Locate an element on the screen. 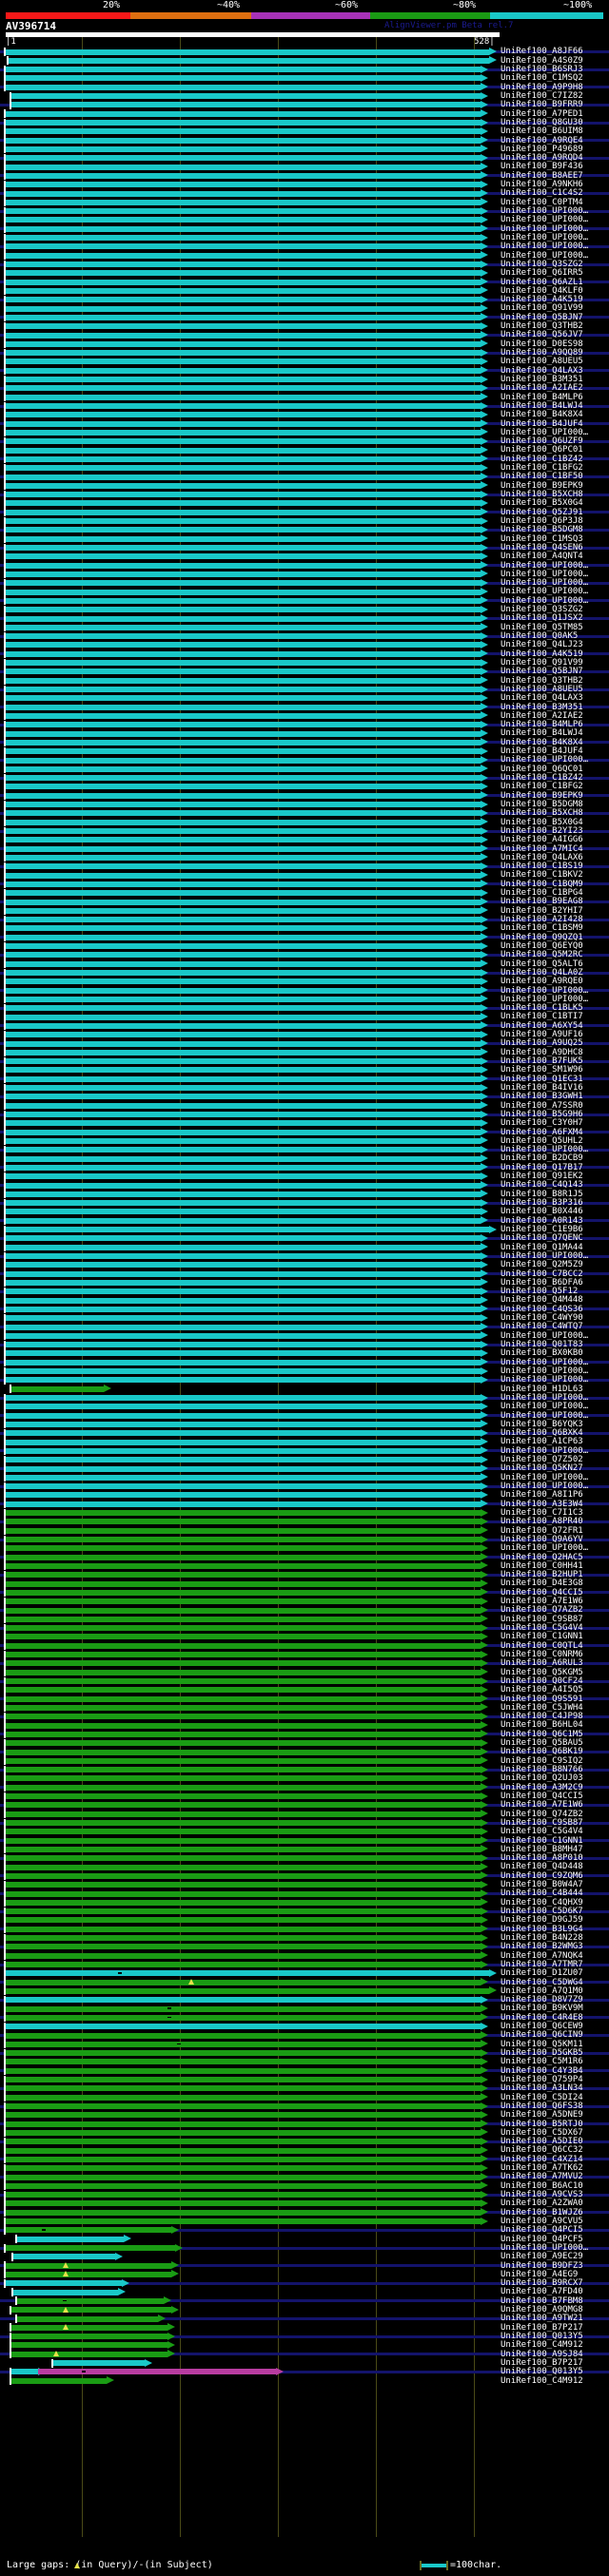 The height and width of the screenshot is (2576, 609). alignment-row: UniRef100_C0QTL4 is located at coordinates (304, 1646).